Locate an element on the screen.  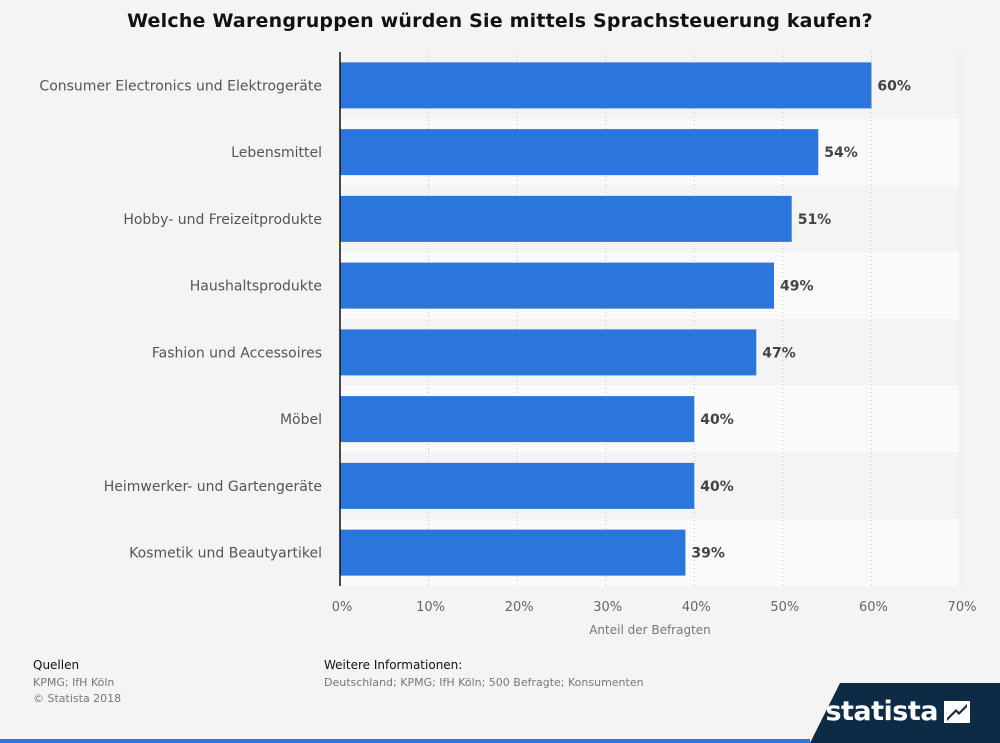
statista-logo-icon is located at coordinates (957, 712).